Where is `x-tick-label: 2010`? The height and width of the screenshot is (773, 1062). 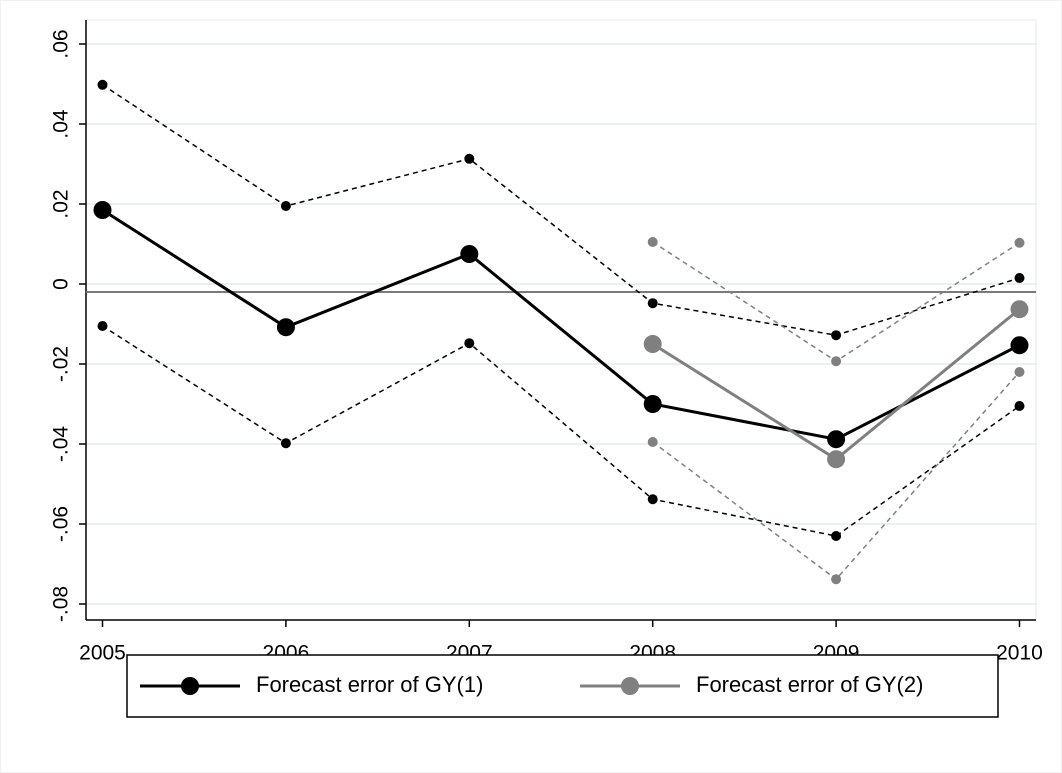 x-tick-label: 2010 is located at coordinates (1019, 653).